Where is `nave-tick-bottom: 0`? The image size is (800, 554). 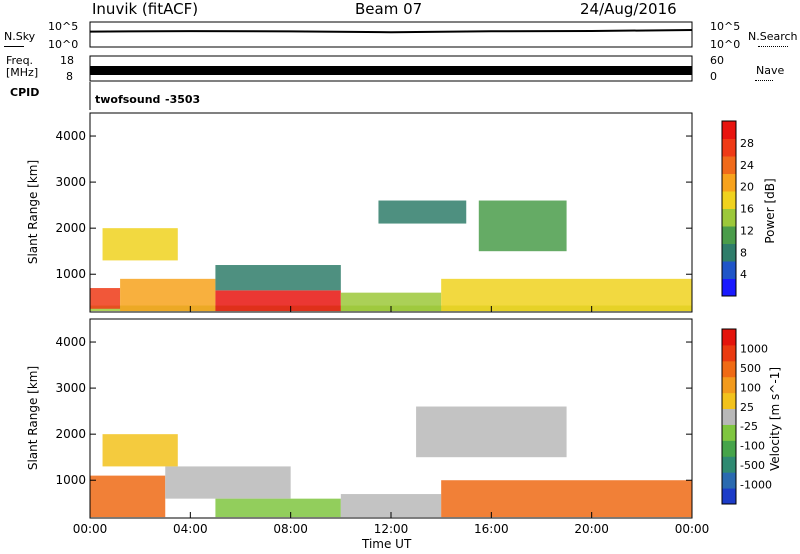
nave-tick-bottom: 0 is located at coordinates (713, 76).